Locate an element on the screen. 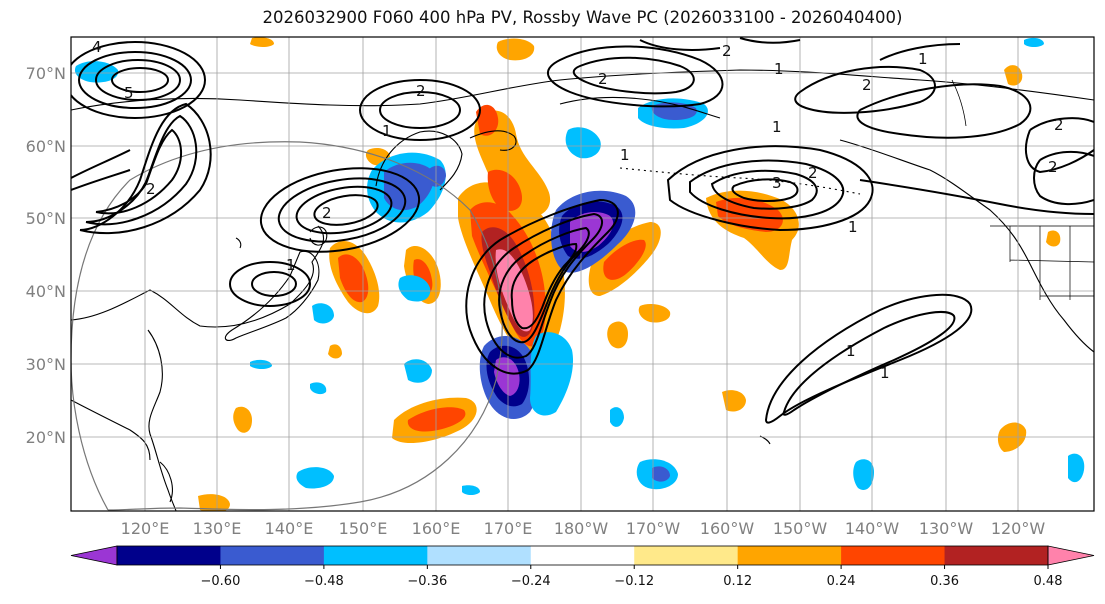 The width and height of the screenshot is (1105, 604). coastline-indochina is located at coordinates (111, 430).